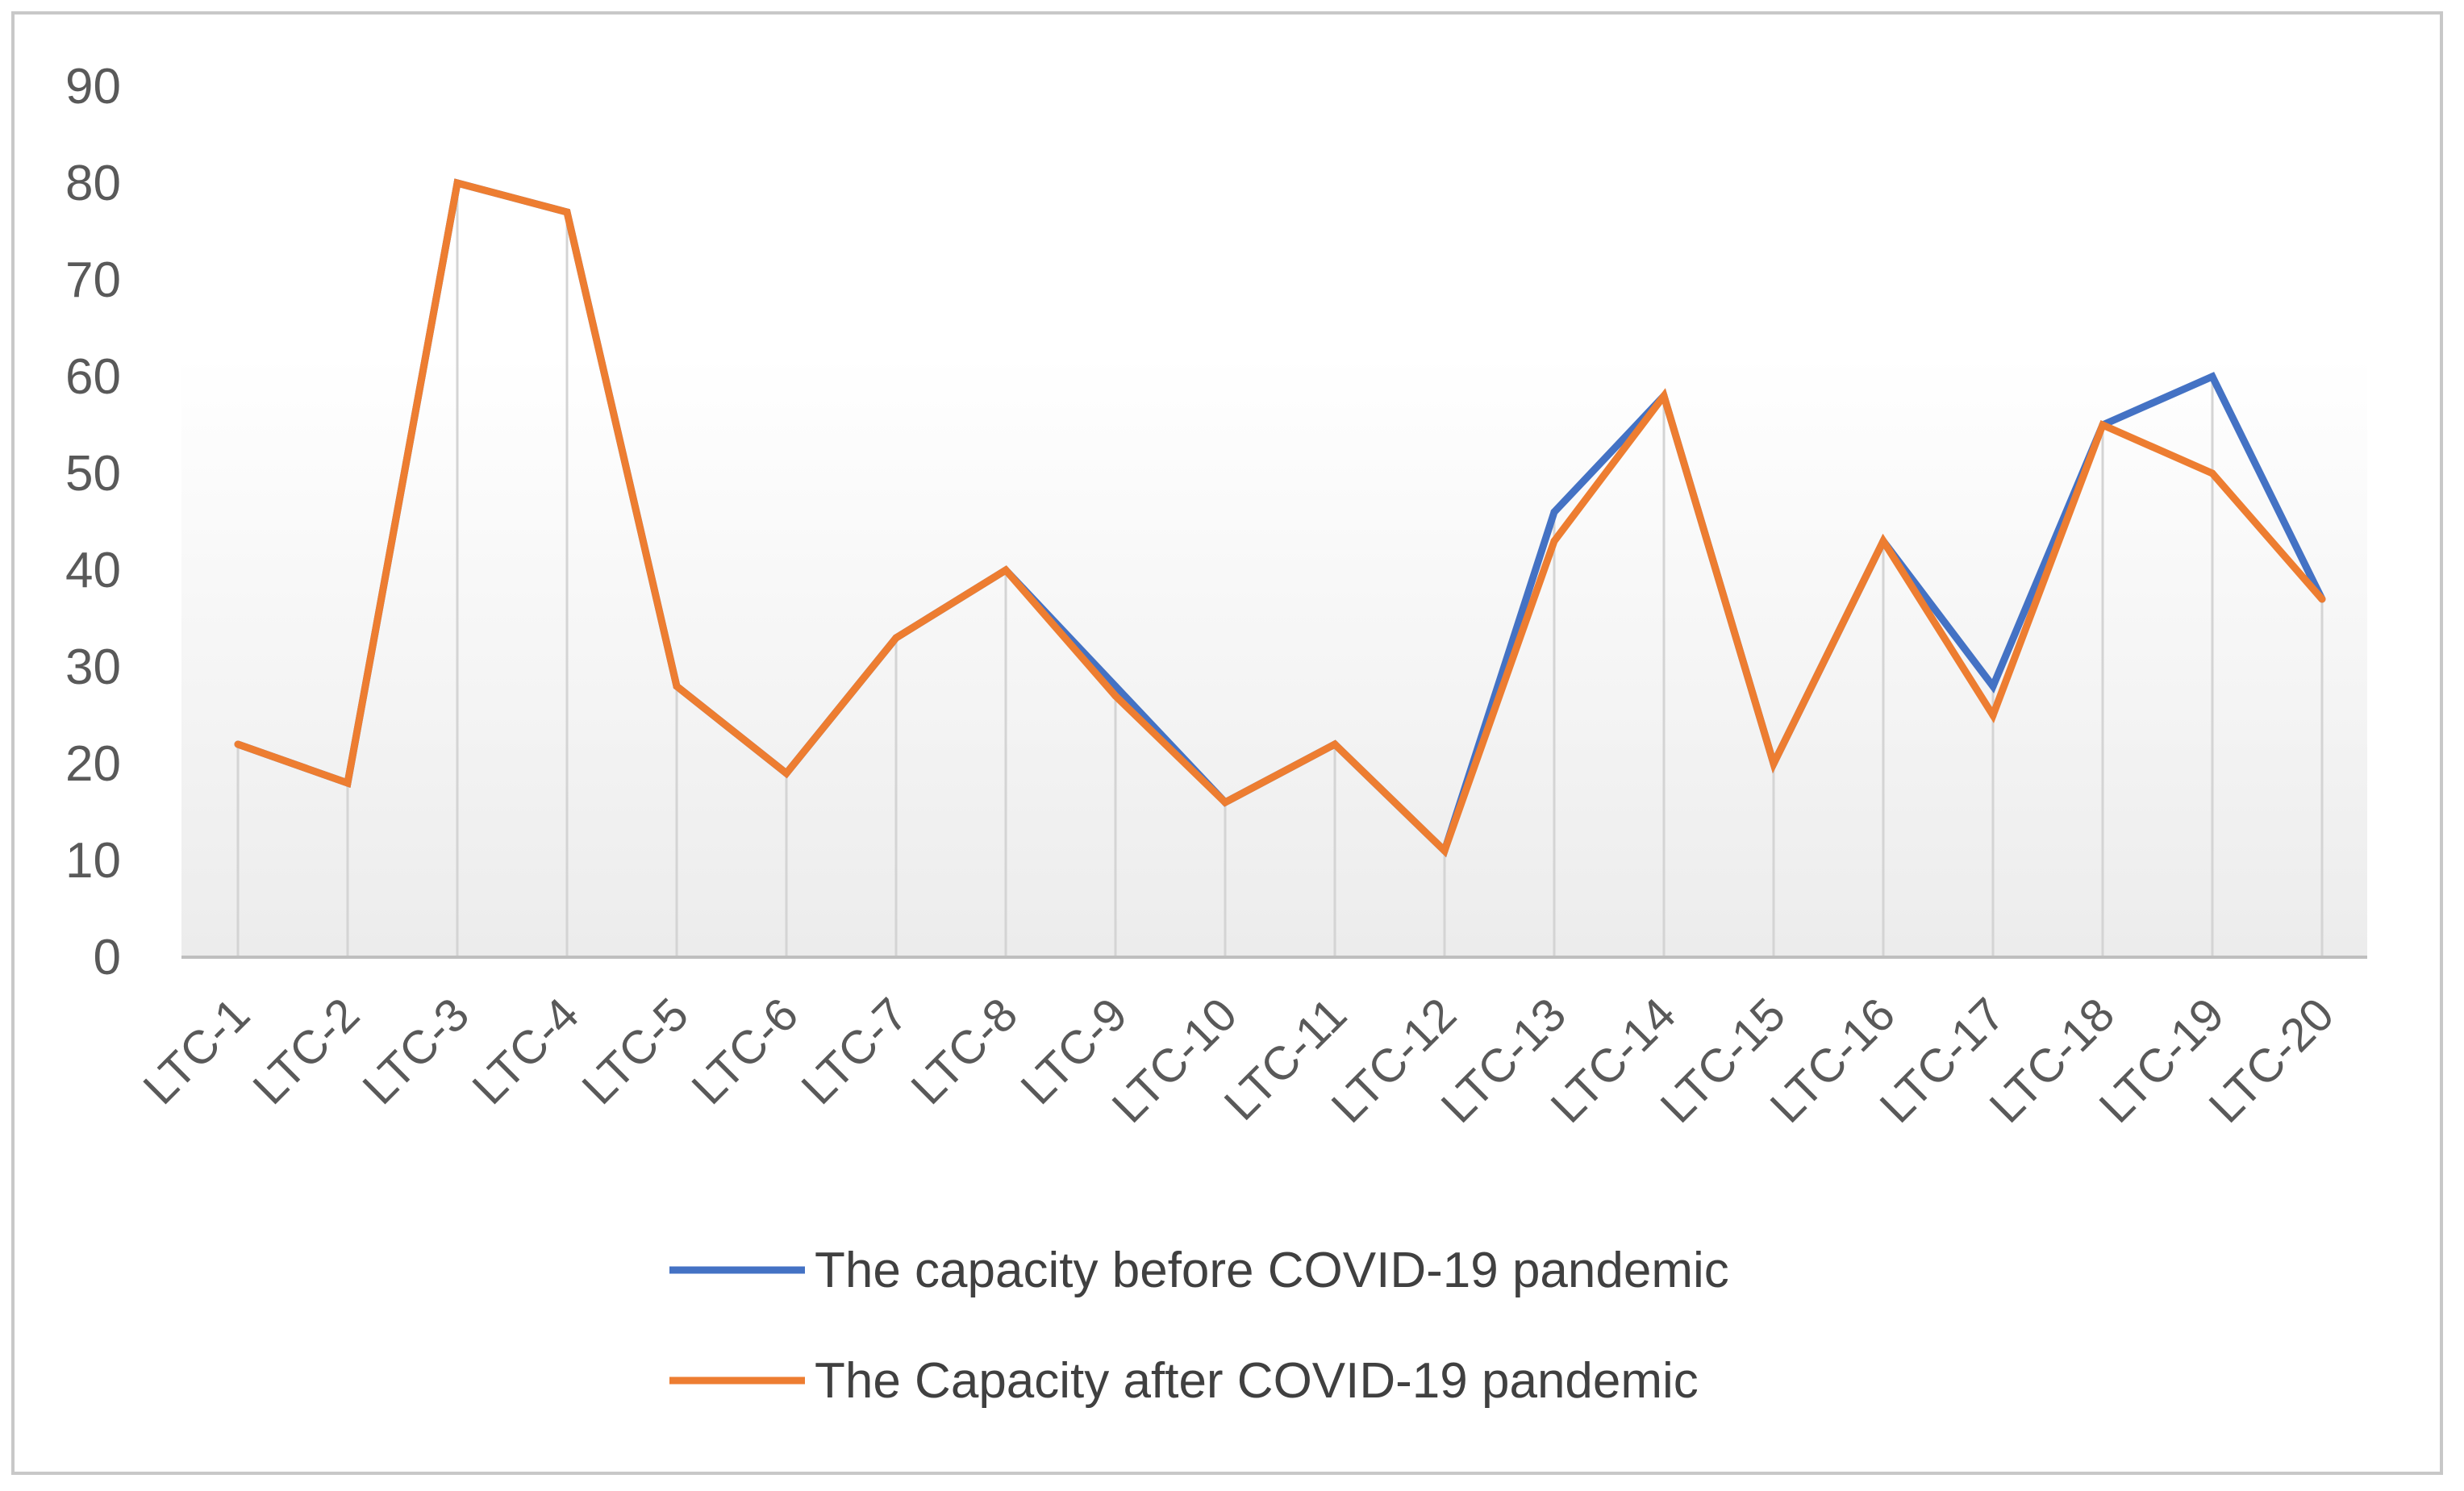 This screenshot has width=2464, height=1491. Describe the element at coordinates (964, 1051) in the screenshot. I see `x-tick-label: LTC-8` at that location.